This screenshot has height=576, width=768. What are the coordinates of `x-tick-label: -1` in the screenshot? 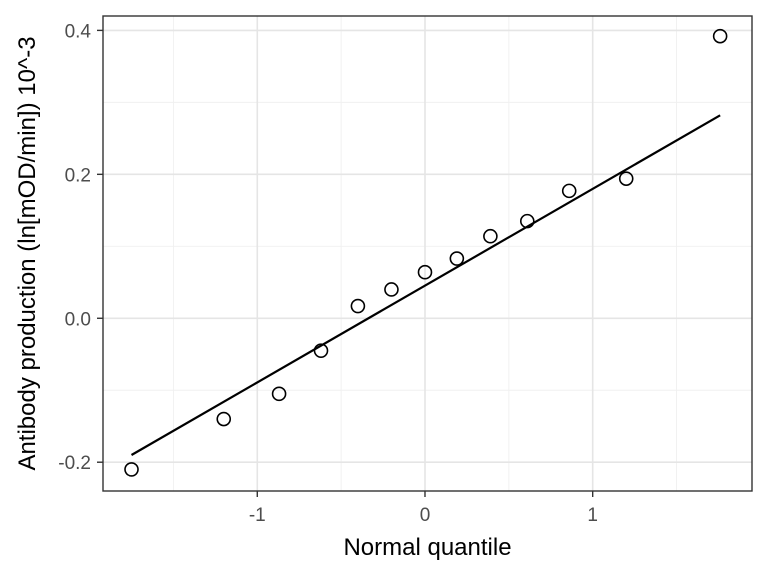 It's located at (257, 515).